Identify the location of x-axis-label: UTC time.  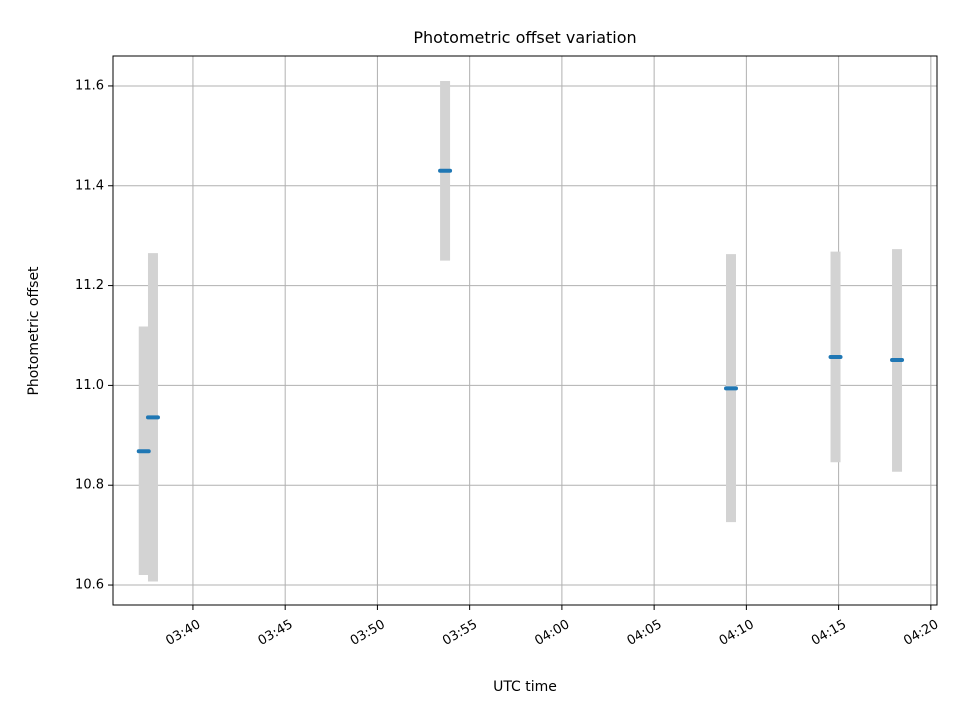
(525, 687).